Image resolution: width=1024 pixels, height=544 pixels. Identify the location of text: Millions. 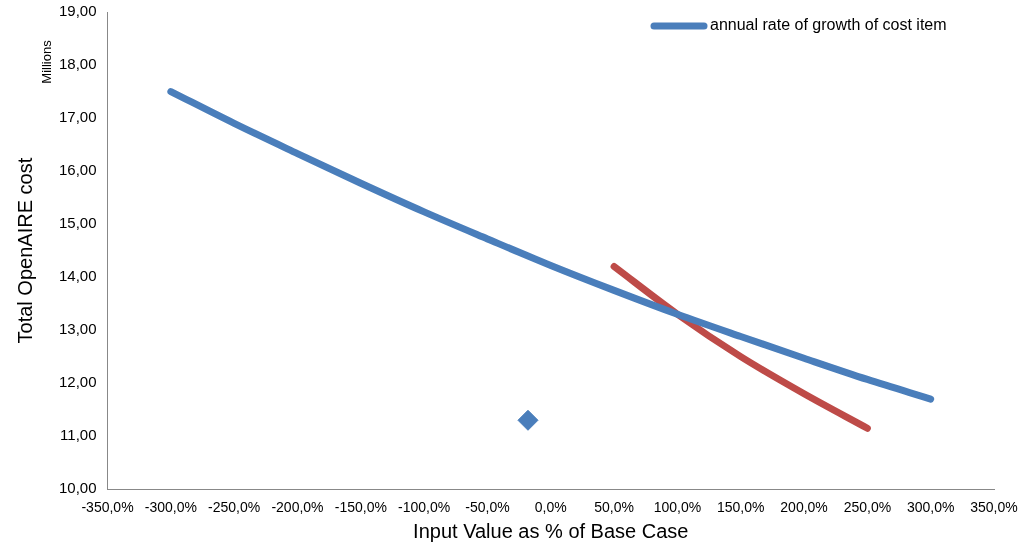
(47, 61).